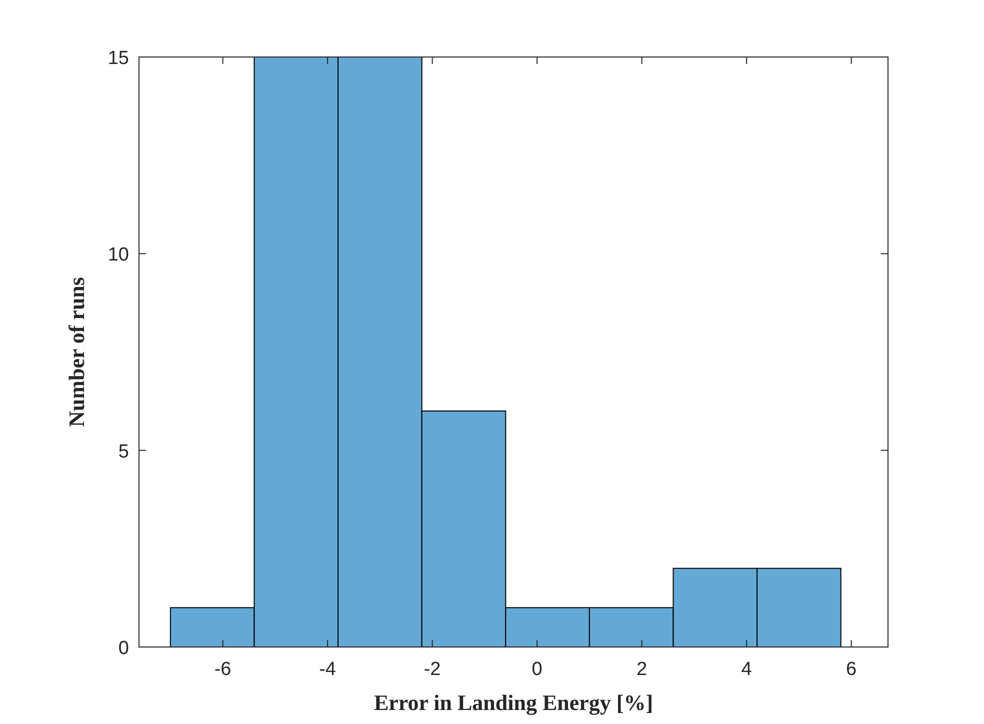  What do you see at coordinates (642, 669) in the screenshot?
I see `x-tick-label: 2` at bounding box center [642, 669].